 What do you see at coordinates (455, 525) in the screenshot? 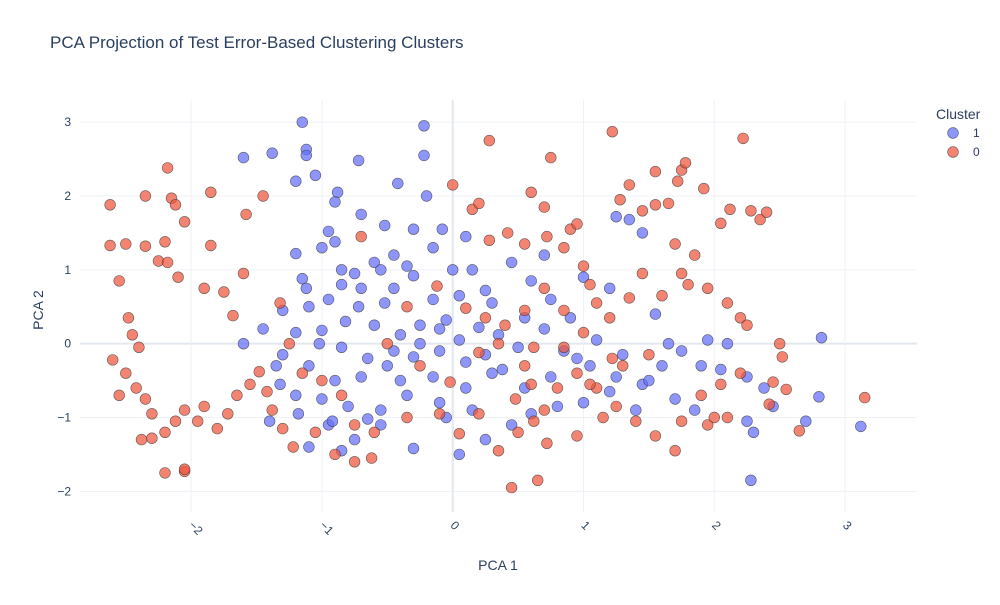
I see `x-tick-label: 0` at bounding box center [455, 525].